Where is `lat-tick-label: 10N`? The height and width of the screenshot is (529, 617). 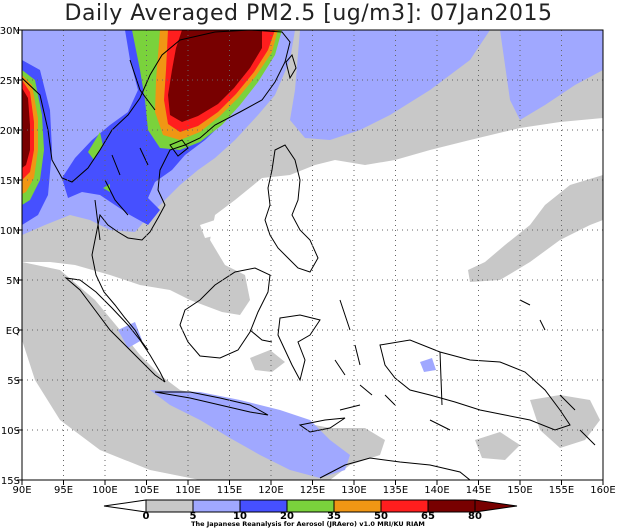 lat-tick-label: 10N is located at coordinates (10, 231).